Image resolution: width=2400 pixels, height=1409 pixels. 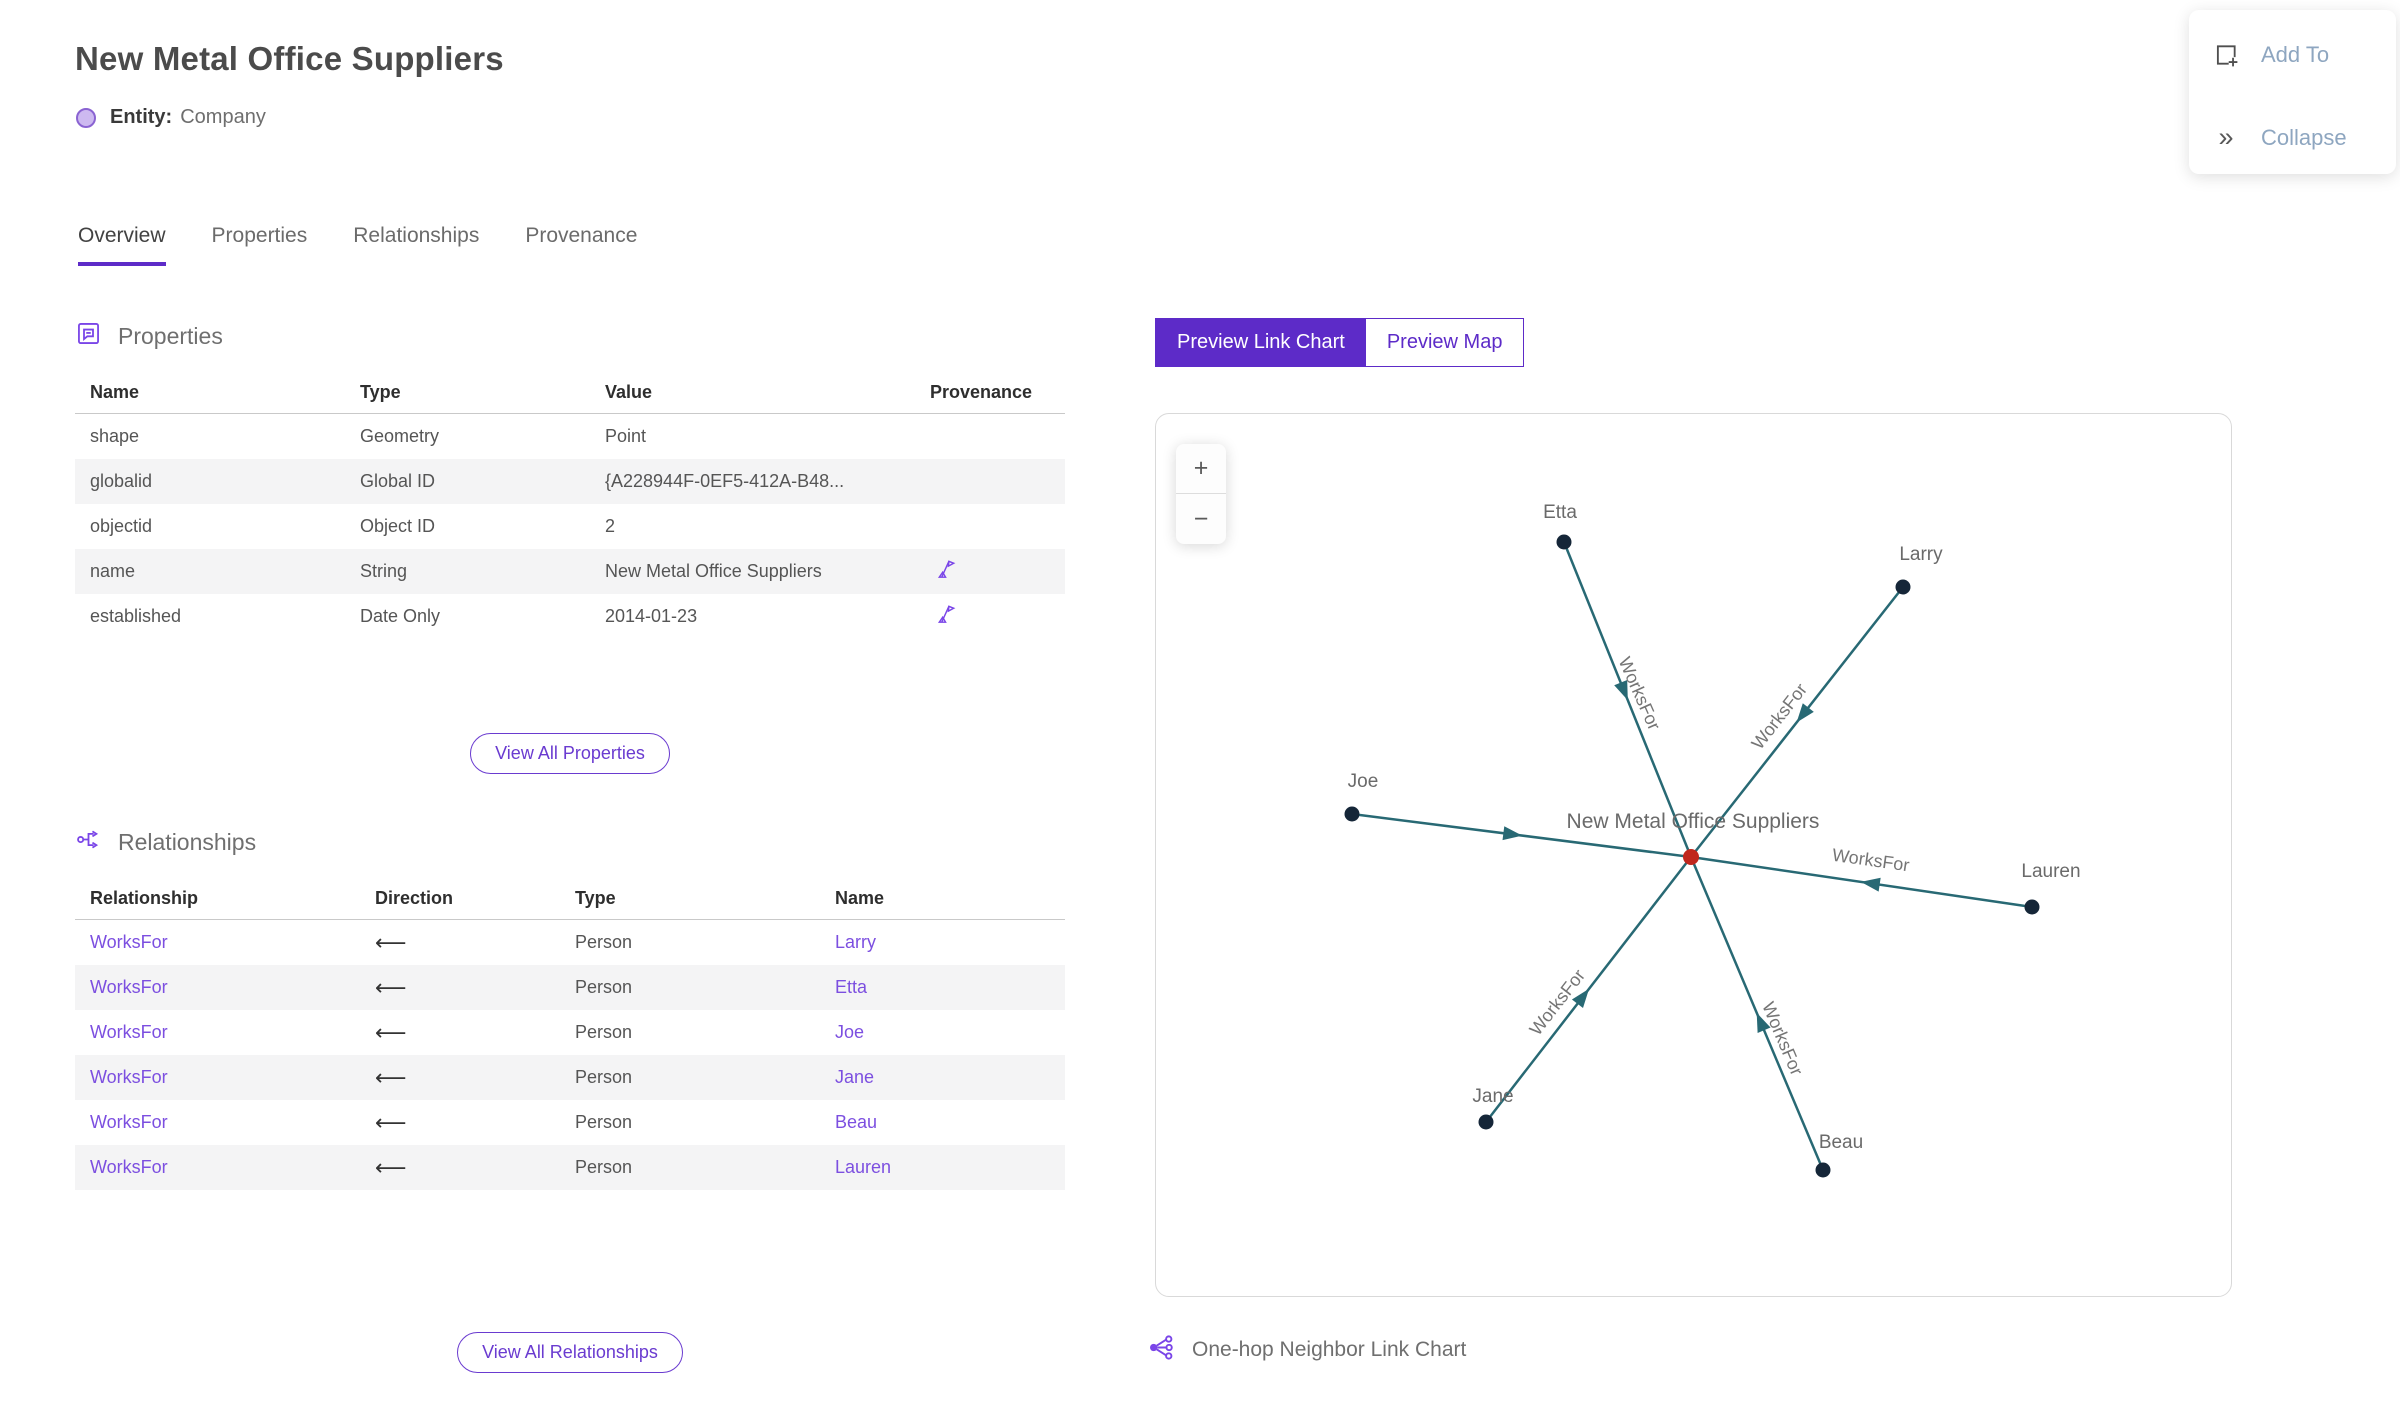 What do you see at coordinates (2032, 907) in the screenshot?
I see `node-lauren` at bounding box center [2032, 907].